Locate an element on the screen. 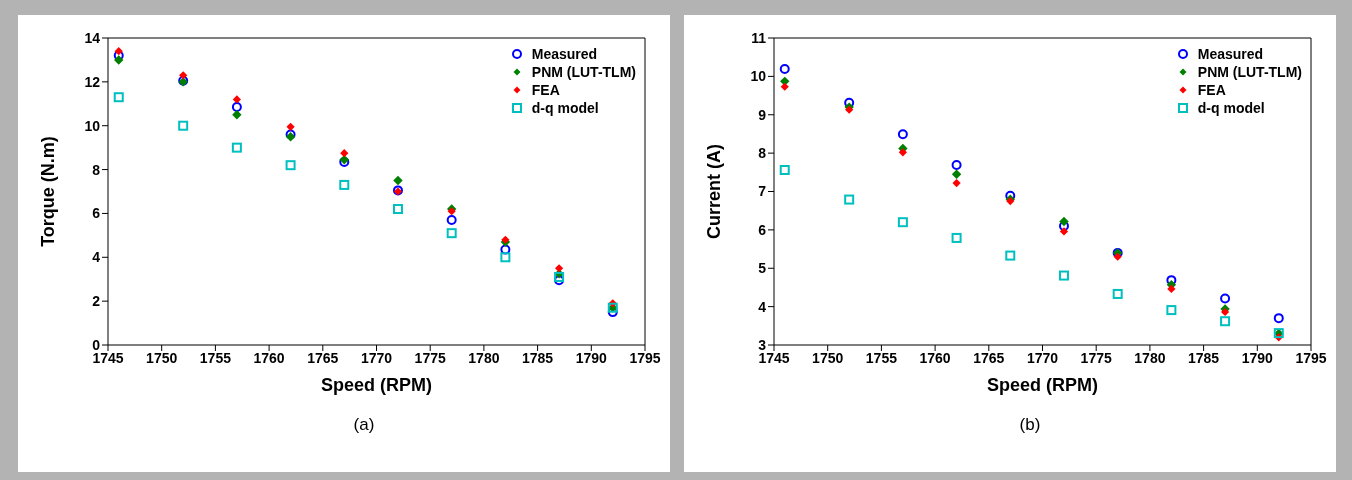  y-tick-label: 5 is located at coordinates (762, 268).